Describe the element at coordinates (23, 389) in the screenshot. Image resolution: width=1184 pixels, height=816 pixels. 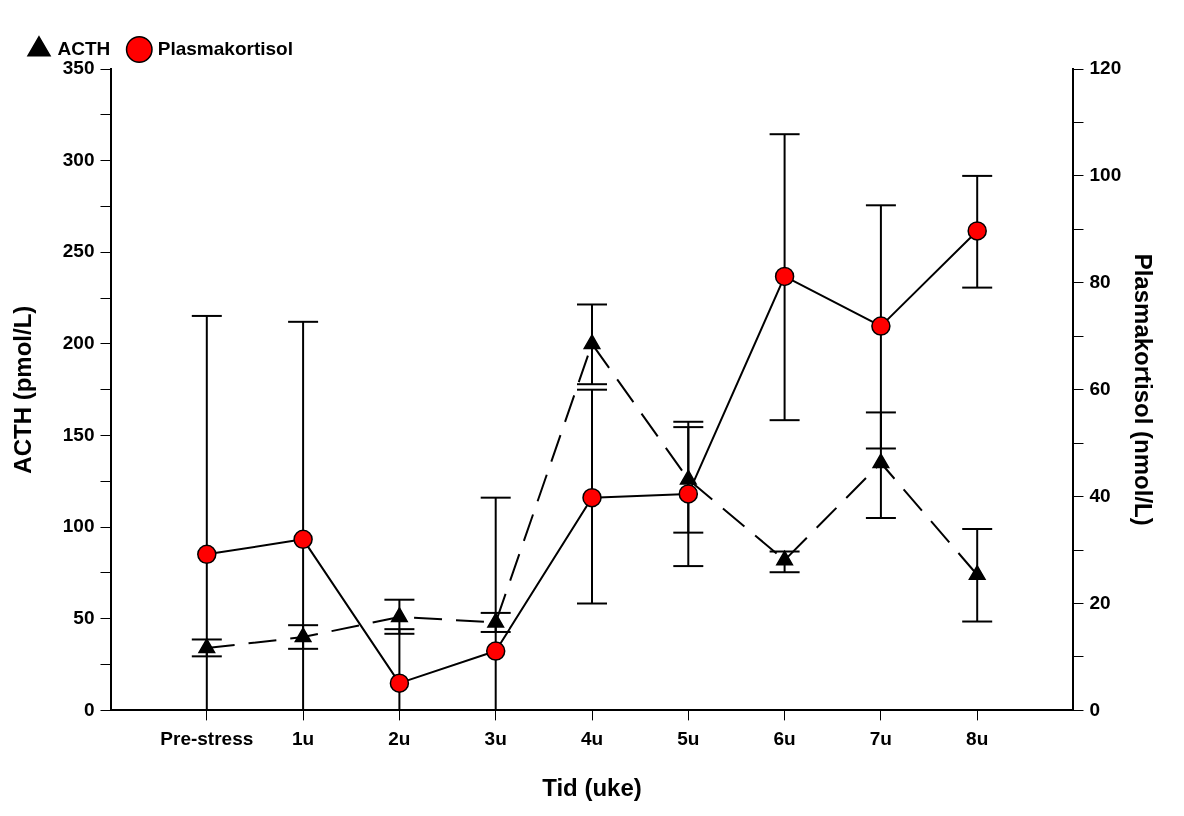
I see `y-axis-title: ACTH (pmol/L)` at that location.